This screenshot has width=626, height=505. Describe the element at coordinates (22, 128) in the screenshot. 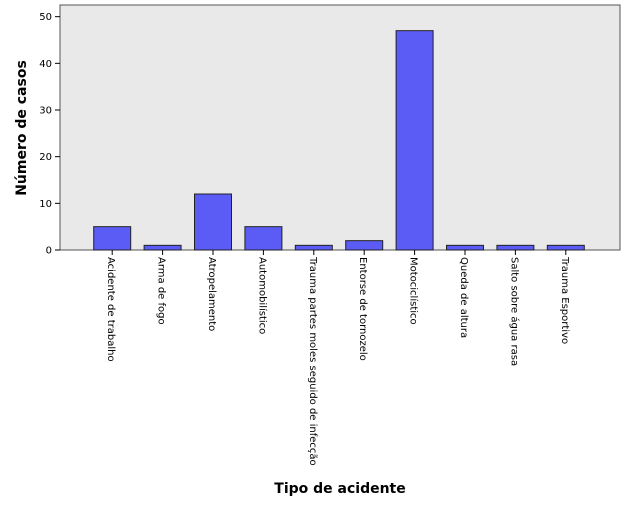

I see `y-axis-title: Número de casos` at that location.